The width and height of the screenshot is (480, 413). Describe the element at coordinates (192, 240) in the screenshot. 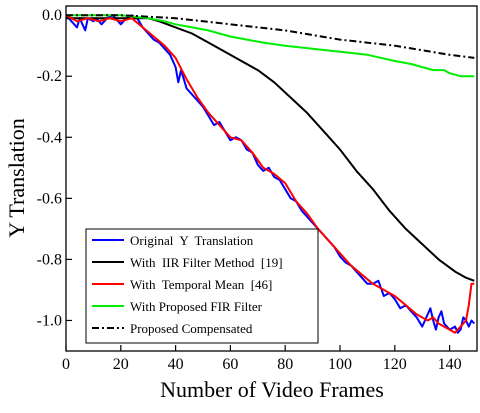

I see `legend-label-0: Original Y Translation` at that location.